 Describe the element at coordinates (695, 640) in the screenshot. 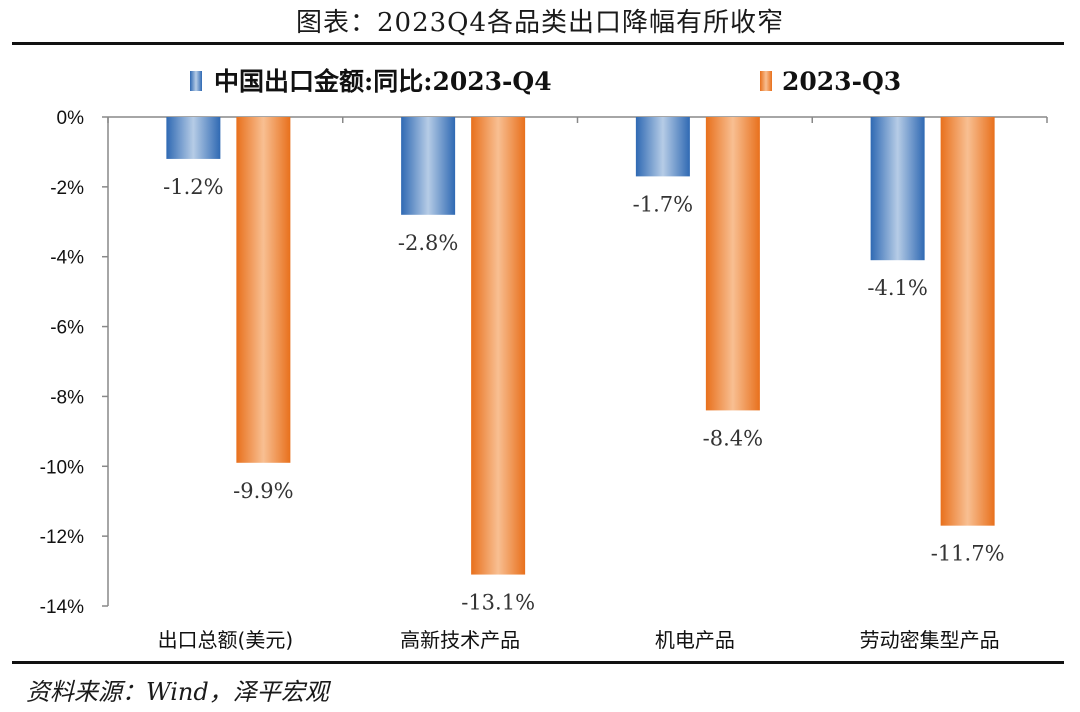

I see `x-category-label: 机电产品` at that location.